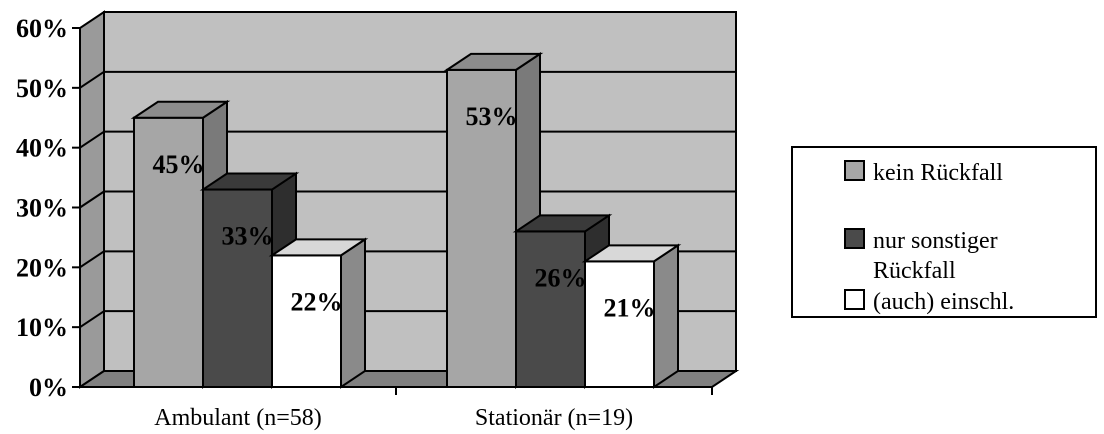  What do you see at coordinates (42, 267) in the screenshot?
I see `y-tick-label: 20%` at bounding box center [42, 267].